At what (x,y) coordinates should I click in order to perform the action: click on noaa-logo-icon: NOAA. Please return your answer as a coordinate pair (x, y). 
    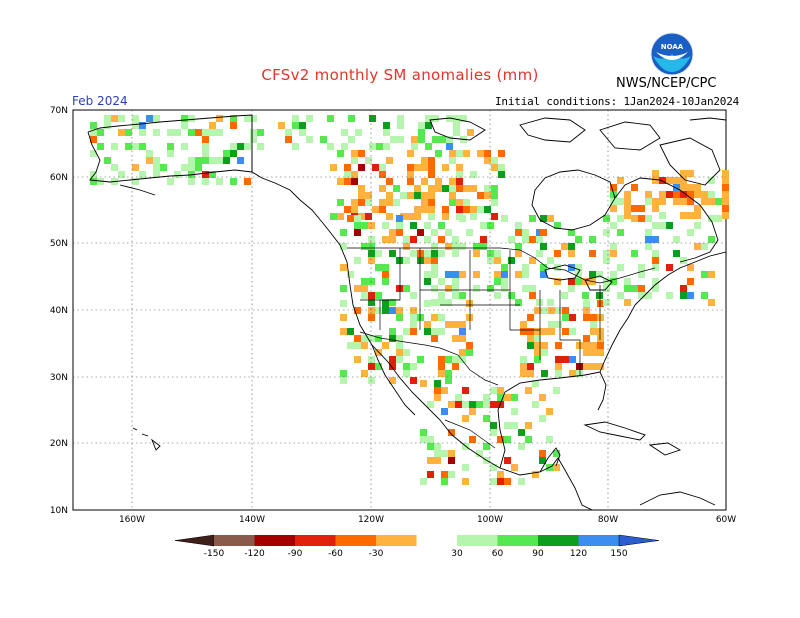
    Looking at the image, I should click on (672, 54).